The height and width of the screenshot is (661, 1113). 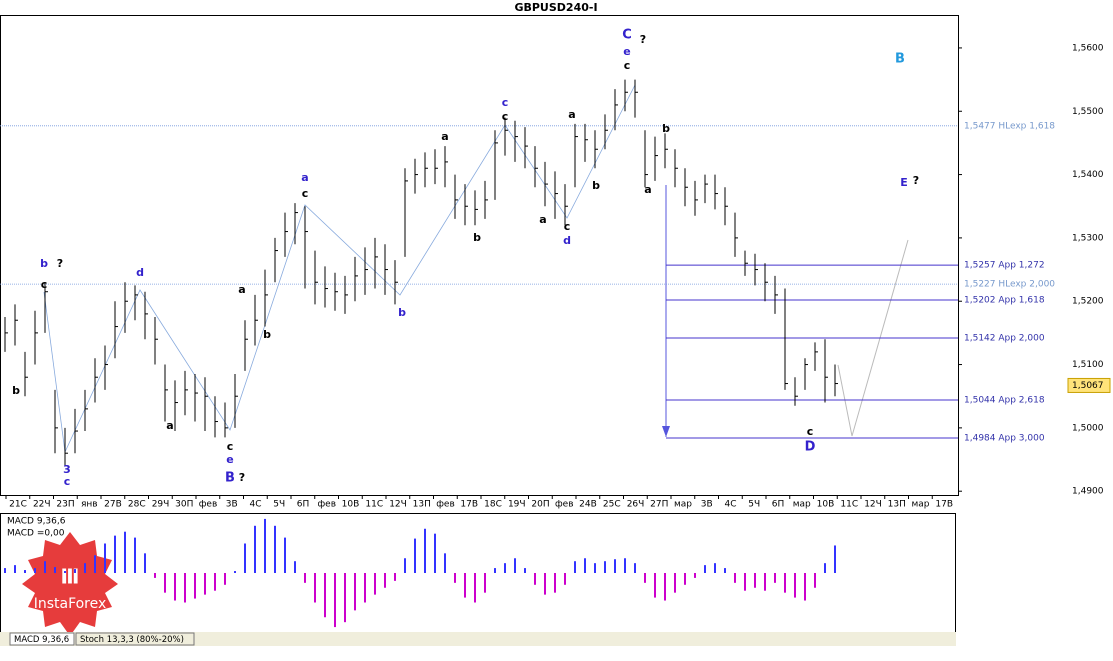 What do you see at coordinates (1088, 428) in the screenshot?
I see `y-tick-label: 1,5000` at bounding box center [1088, 428].